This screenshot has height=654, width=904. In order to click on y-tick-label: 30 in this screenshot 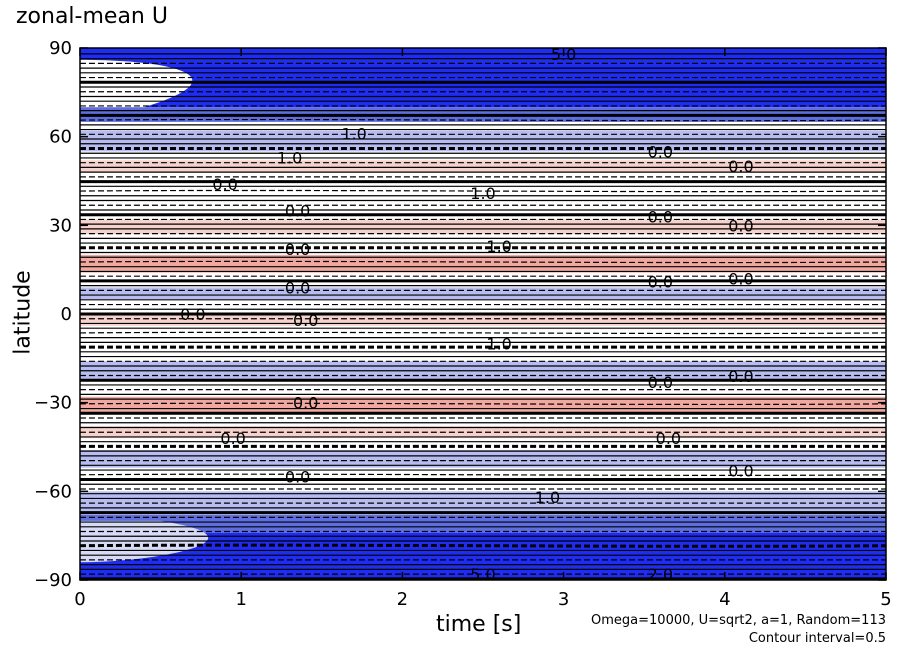, I will do `click(60, 225)`.